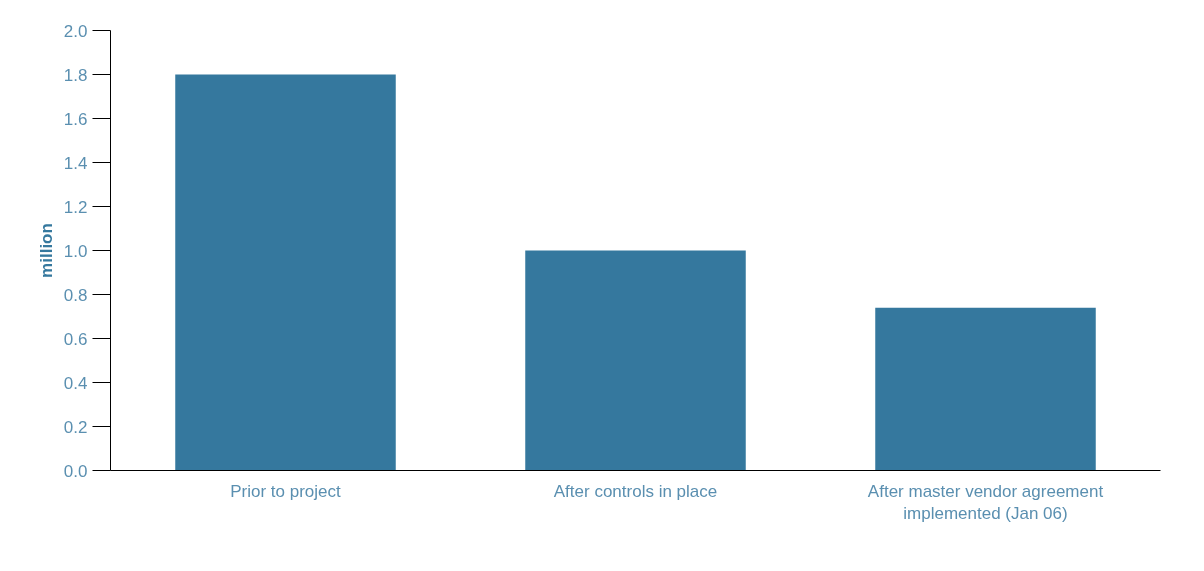 This screenshot has height=571, width=1204. Describe the element at coordinates (635, 491) in the screenshot. I see `x-tick-label: After controls in place` at that location.